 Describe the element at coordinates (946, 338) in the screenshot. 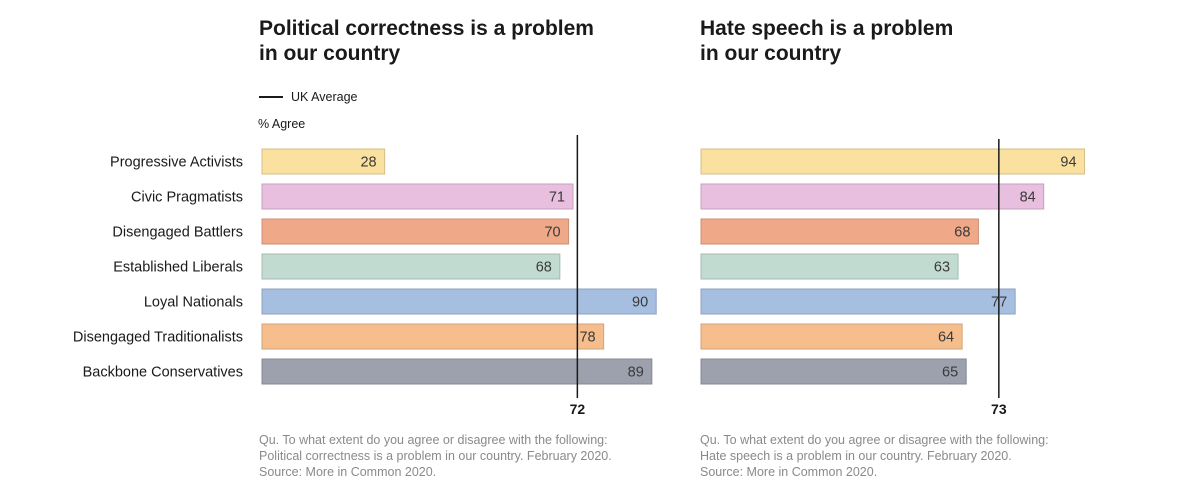

I see `bar-value-label: 64` at that location.